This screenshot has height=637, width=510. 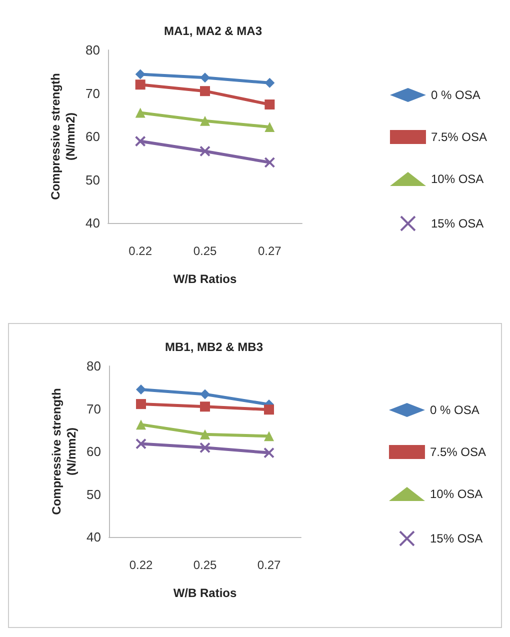 What do you see at coordinates (213, 31) in the screenshot?
I see `chart-title: MA1, MA2 & MA3` at bounding box center [213, 31].